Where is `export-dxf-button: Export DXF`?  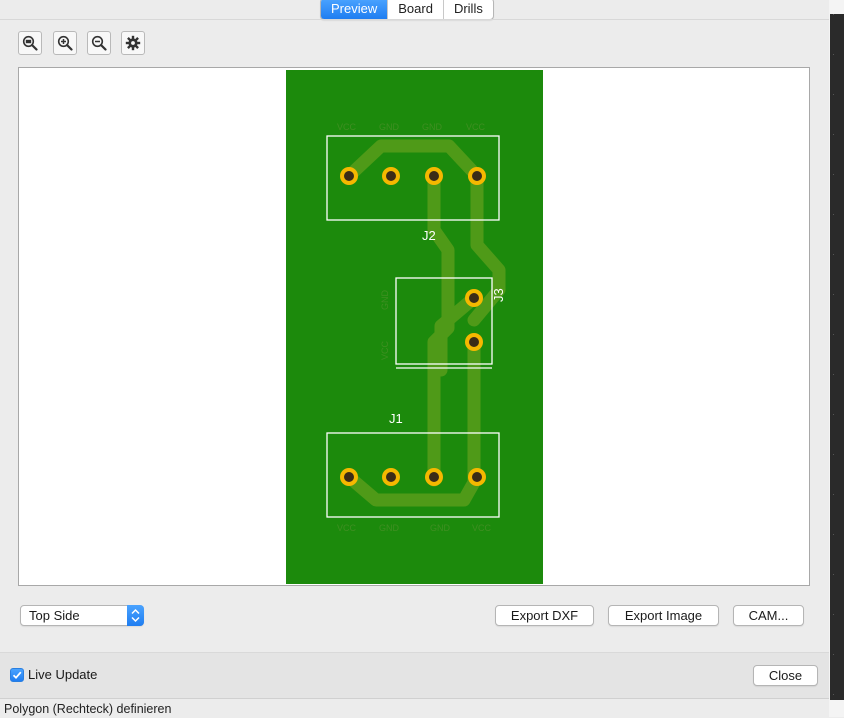 export-dxf-button: Export DXF is located at coordinates (544, 615).